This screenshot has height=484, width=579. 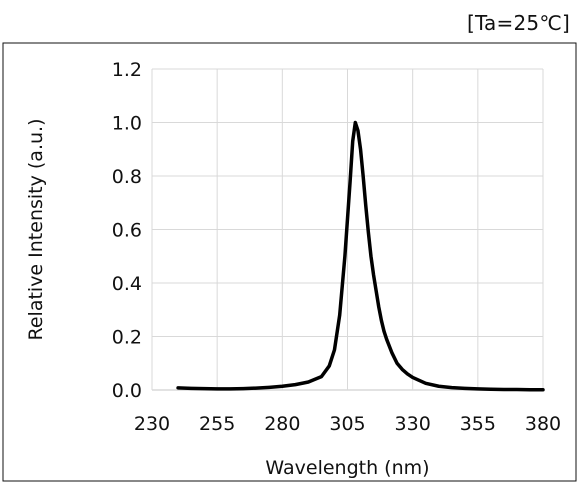 I want to click on y-axis-title: Relative Intensity (a.u.), so click(x=36, y=230).